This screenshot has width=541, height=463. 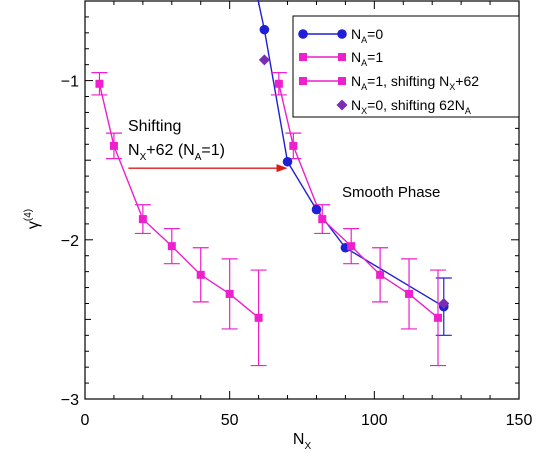 I want to click on legend-label-0: NA=0, so click(x=367, y=35).